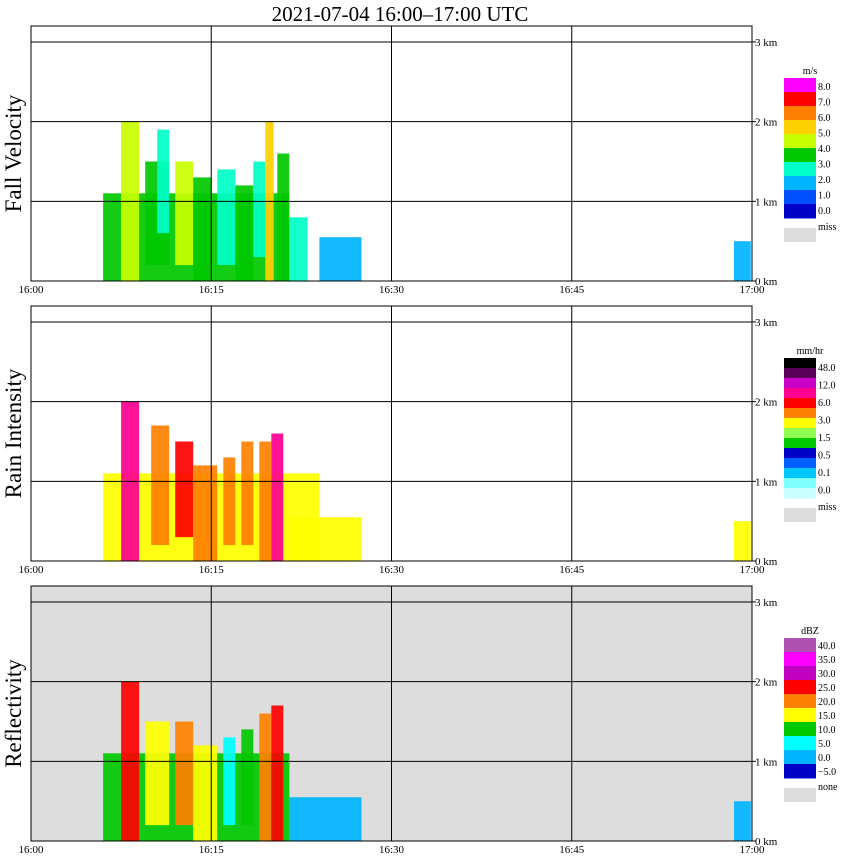 The height and width of the screenshot is (868, 850). I want to click on colorbar-missing-label: none, so click(828, 787).